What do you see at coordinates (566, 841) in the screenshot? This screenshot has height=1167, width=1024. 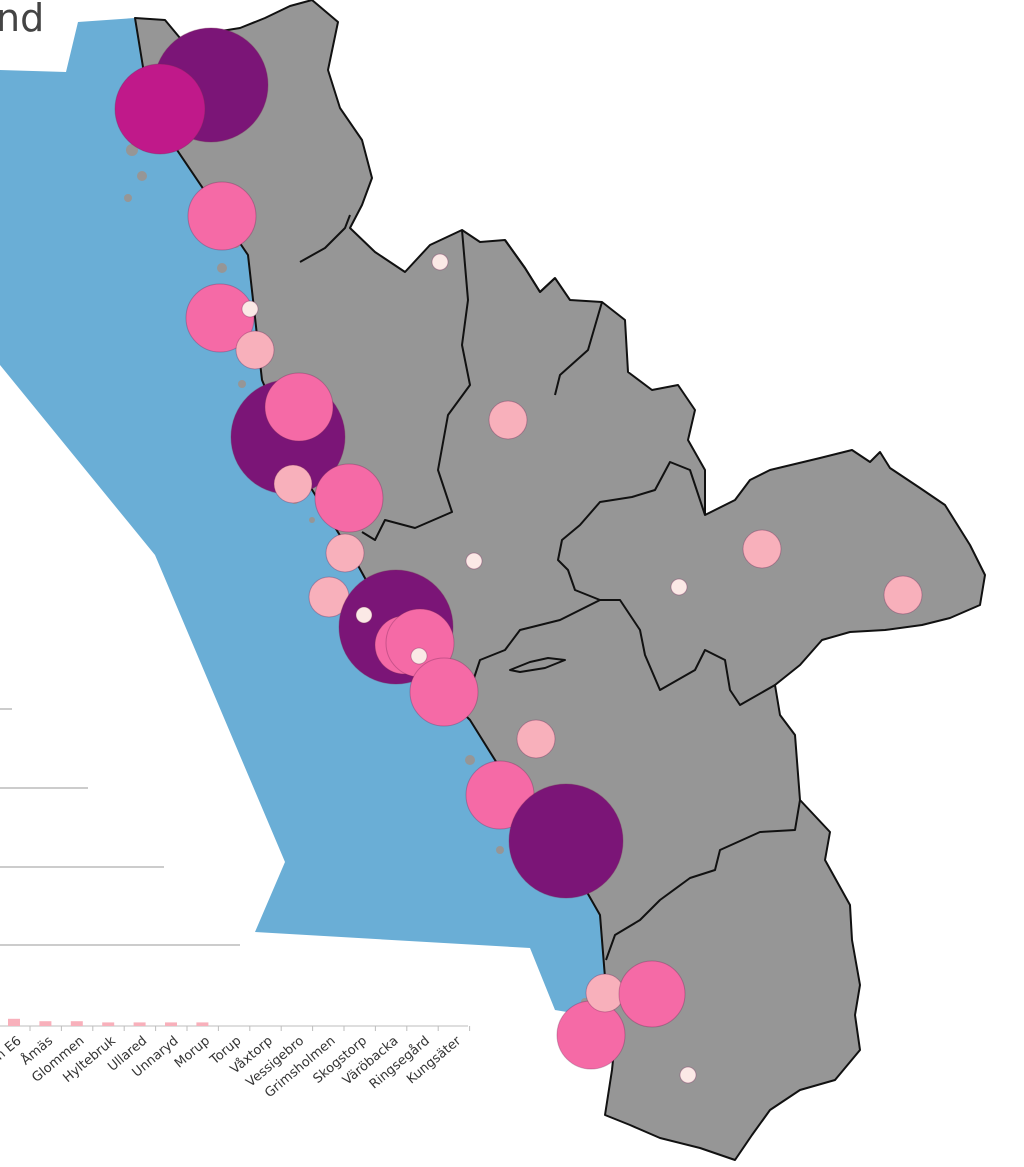 I see `map-marker-dark-purple` at bounding box center [566, 841].